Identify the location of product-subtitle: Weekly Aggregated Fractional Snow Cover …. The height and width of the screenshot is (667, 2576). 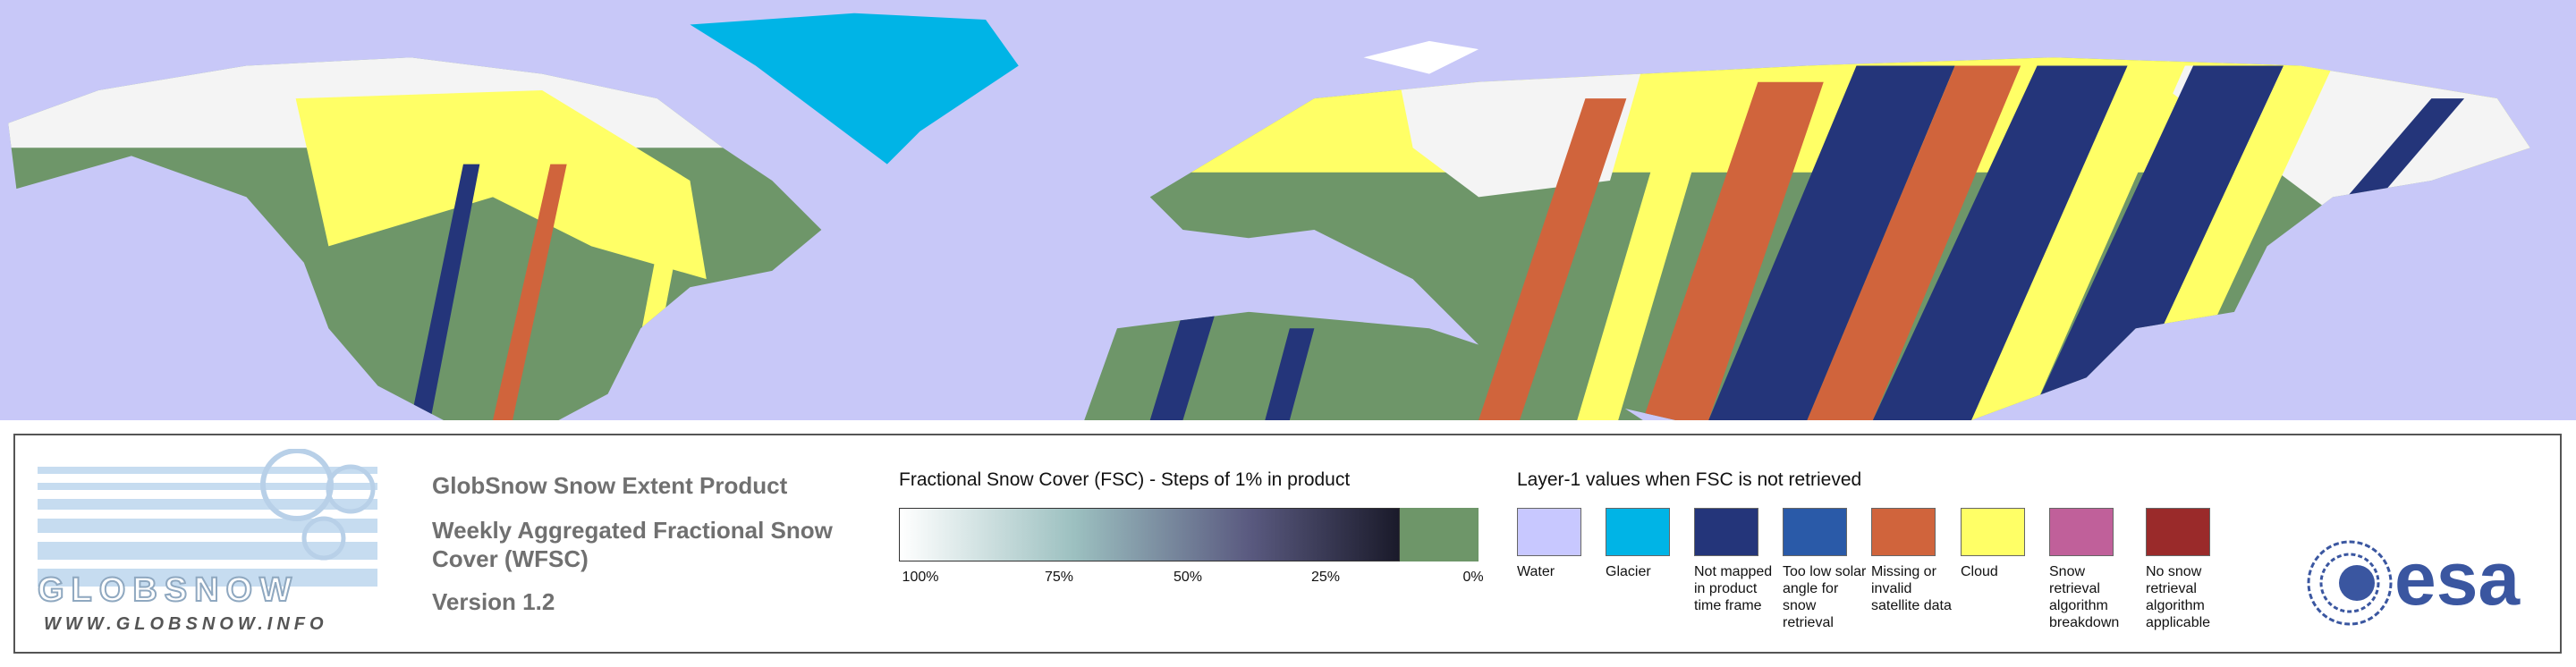
(632, 545).